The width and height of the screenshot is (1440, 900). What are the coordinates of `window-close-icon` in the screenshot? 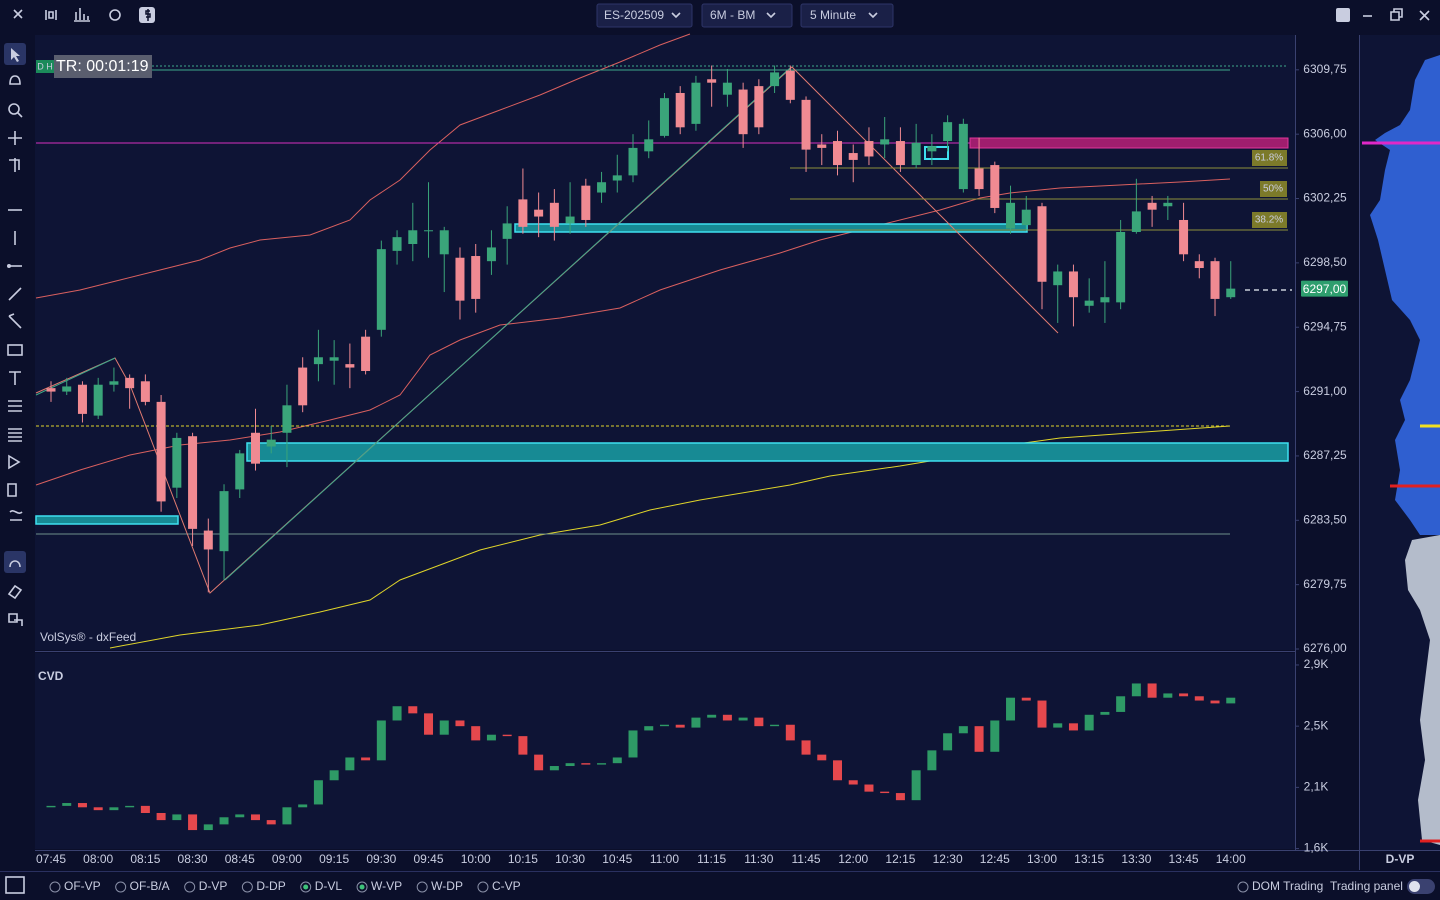 It's located at (1424, 15).